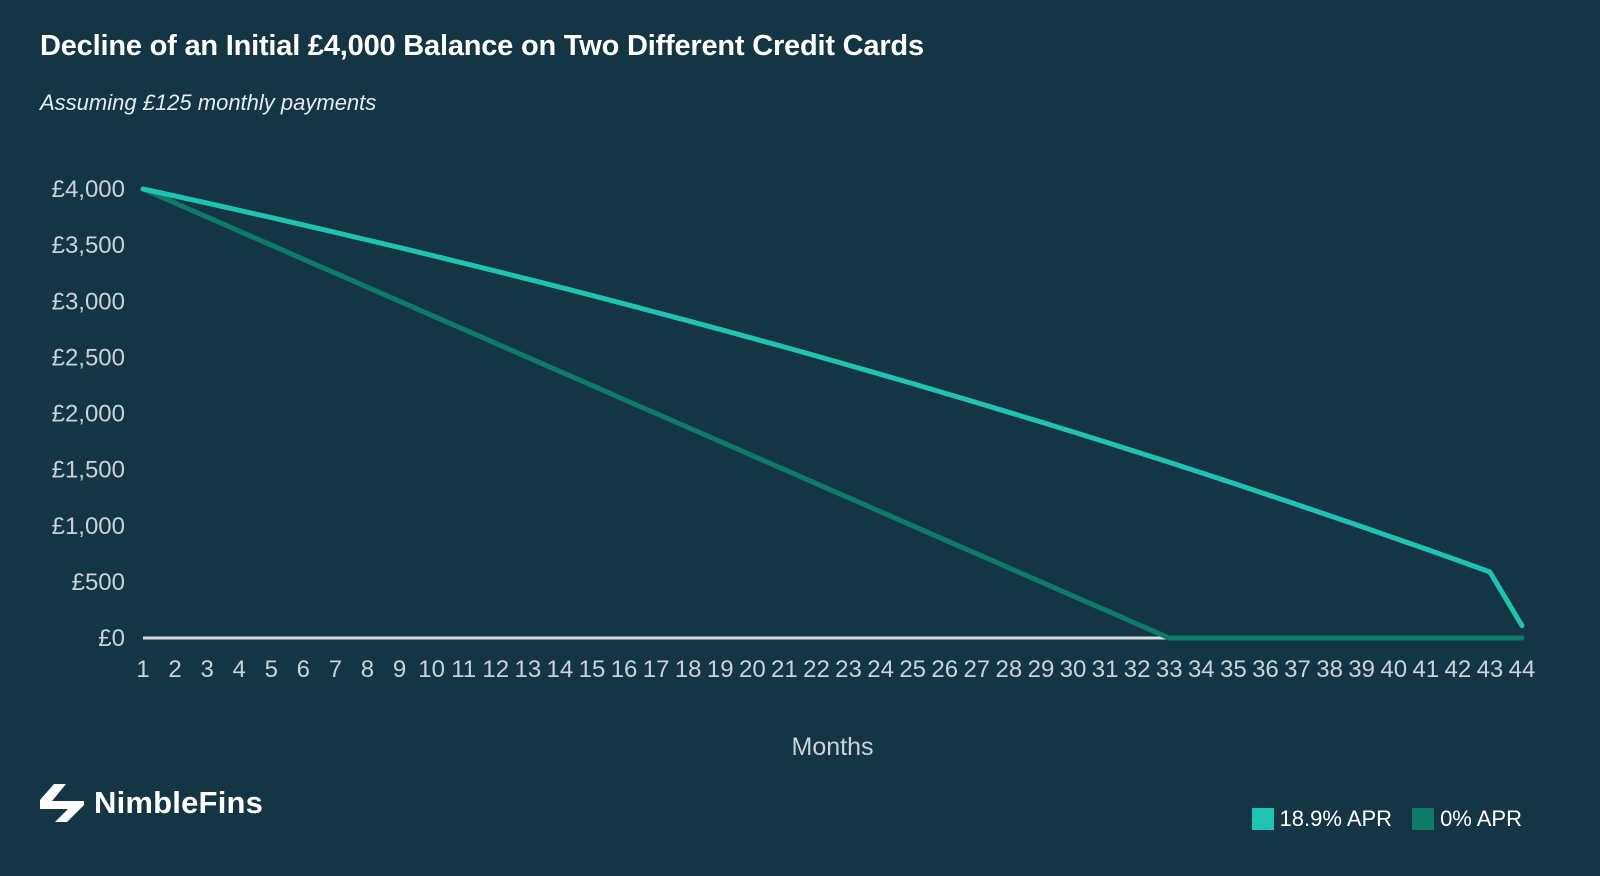 This screenshot has width=1600, height=876. Describe the element at coordinates (142, 669) in the screenshot. I see `x-tick-label: 1` at that location.